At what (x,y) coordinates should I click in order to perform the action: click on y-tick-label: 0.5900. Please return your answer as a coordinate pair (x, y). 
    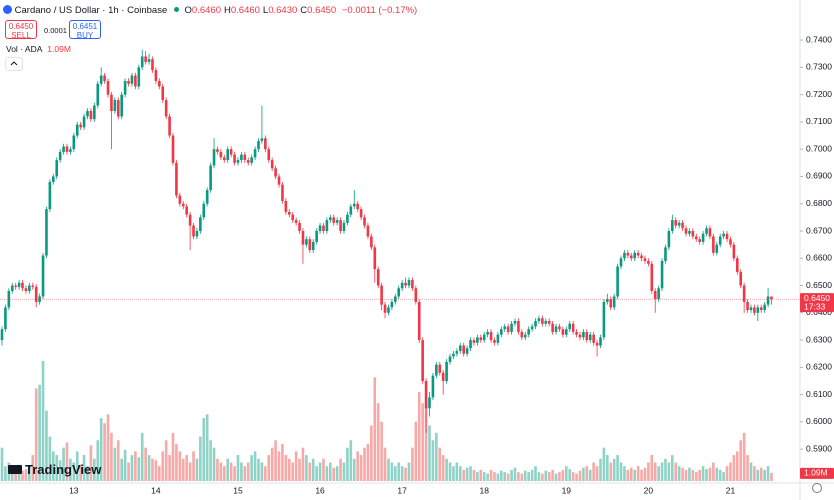
    Looking at the image, I should click on (819, 448).